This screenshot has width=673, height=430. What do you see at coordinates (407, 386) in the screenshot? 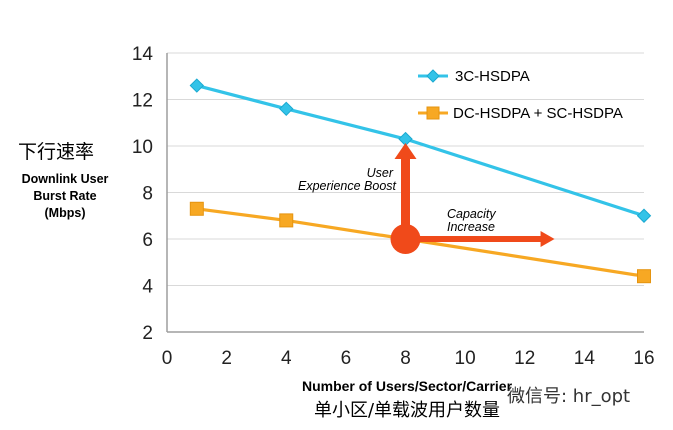
I see `x-axis-label-english: Number of Users/Sector/Carrier` at bounding box center [407, 386].